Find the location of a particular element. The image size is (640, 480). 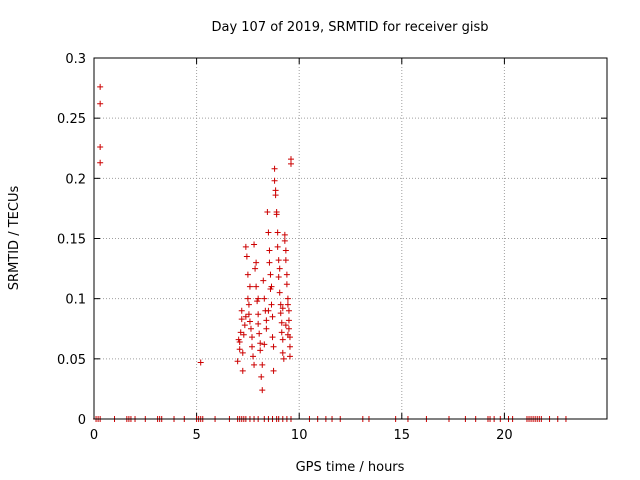

x-tick-label: 10 is located at coordinates (299, 435).